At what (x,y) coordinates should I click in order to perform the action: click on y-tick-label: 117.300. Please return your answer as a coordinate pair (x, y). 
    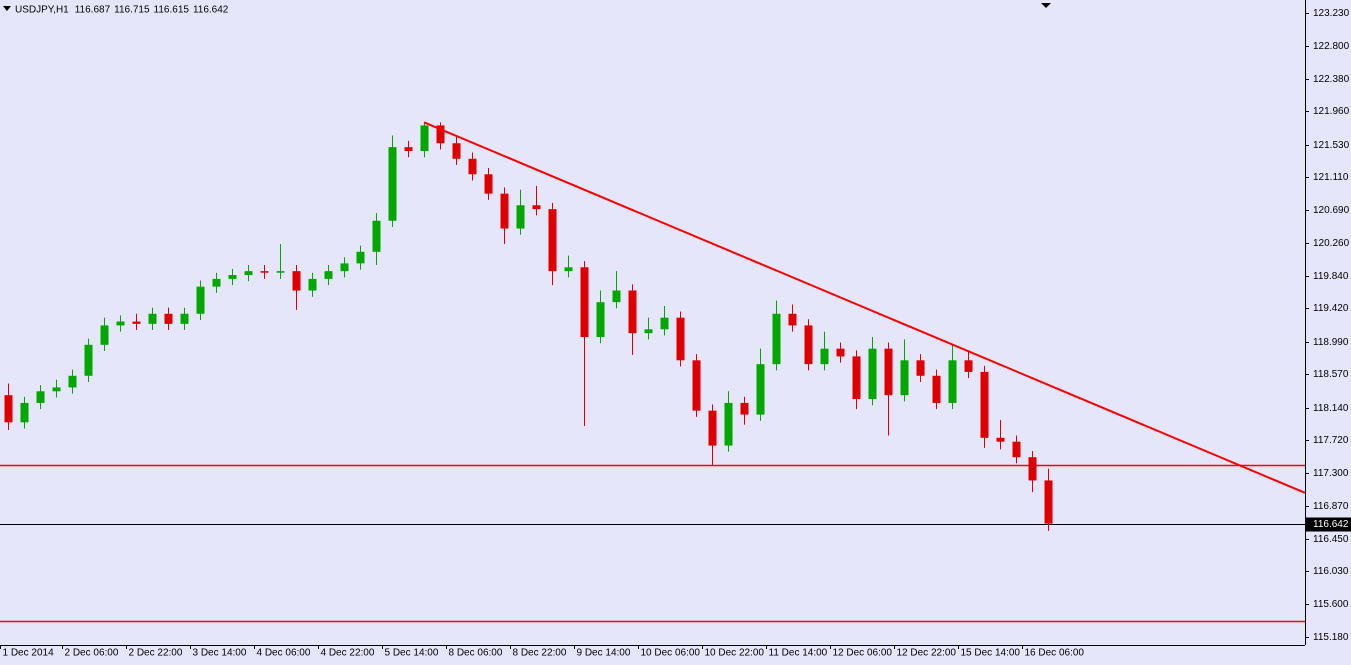
    Looking at the image, I should click on (1331, 473).